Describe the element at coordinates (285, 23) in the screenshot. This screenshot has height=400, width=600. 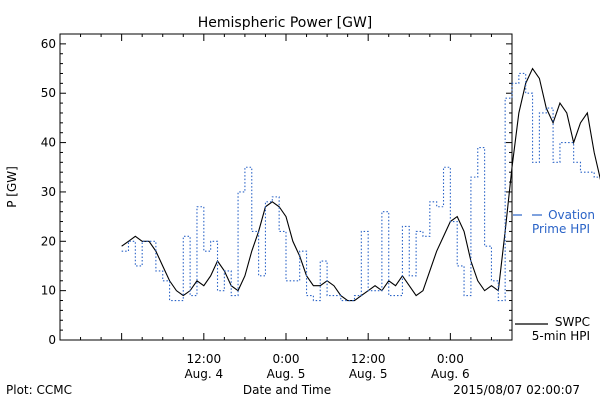
I see `chart-title: Hemispheric Power [GW]` at that location.